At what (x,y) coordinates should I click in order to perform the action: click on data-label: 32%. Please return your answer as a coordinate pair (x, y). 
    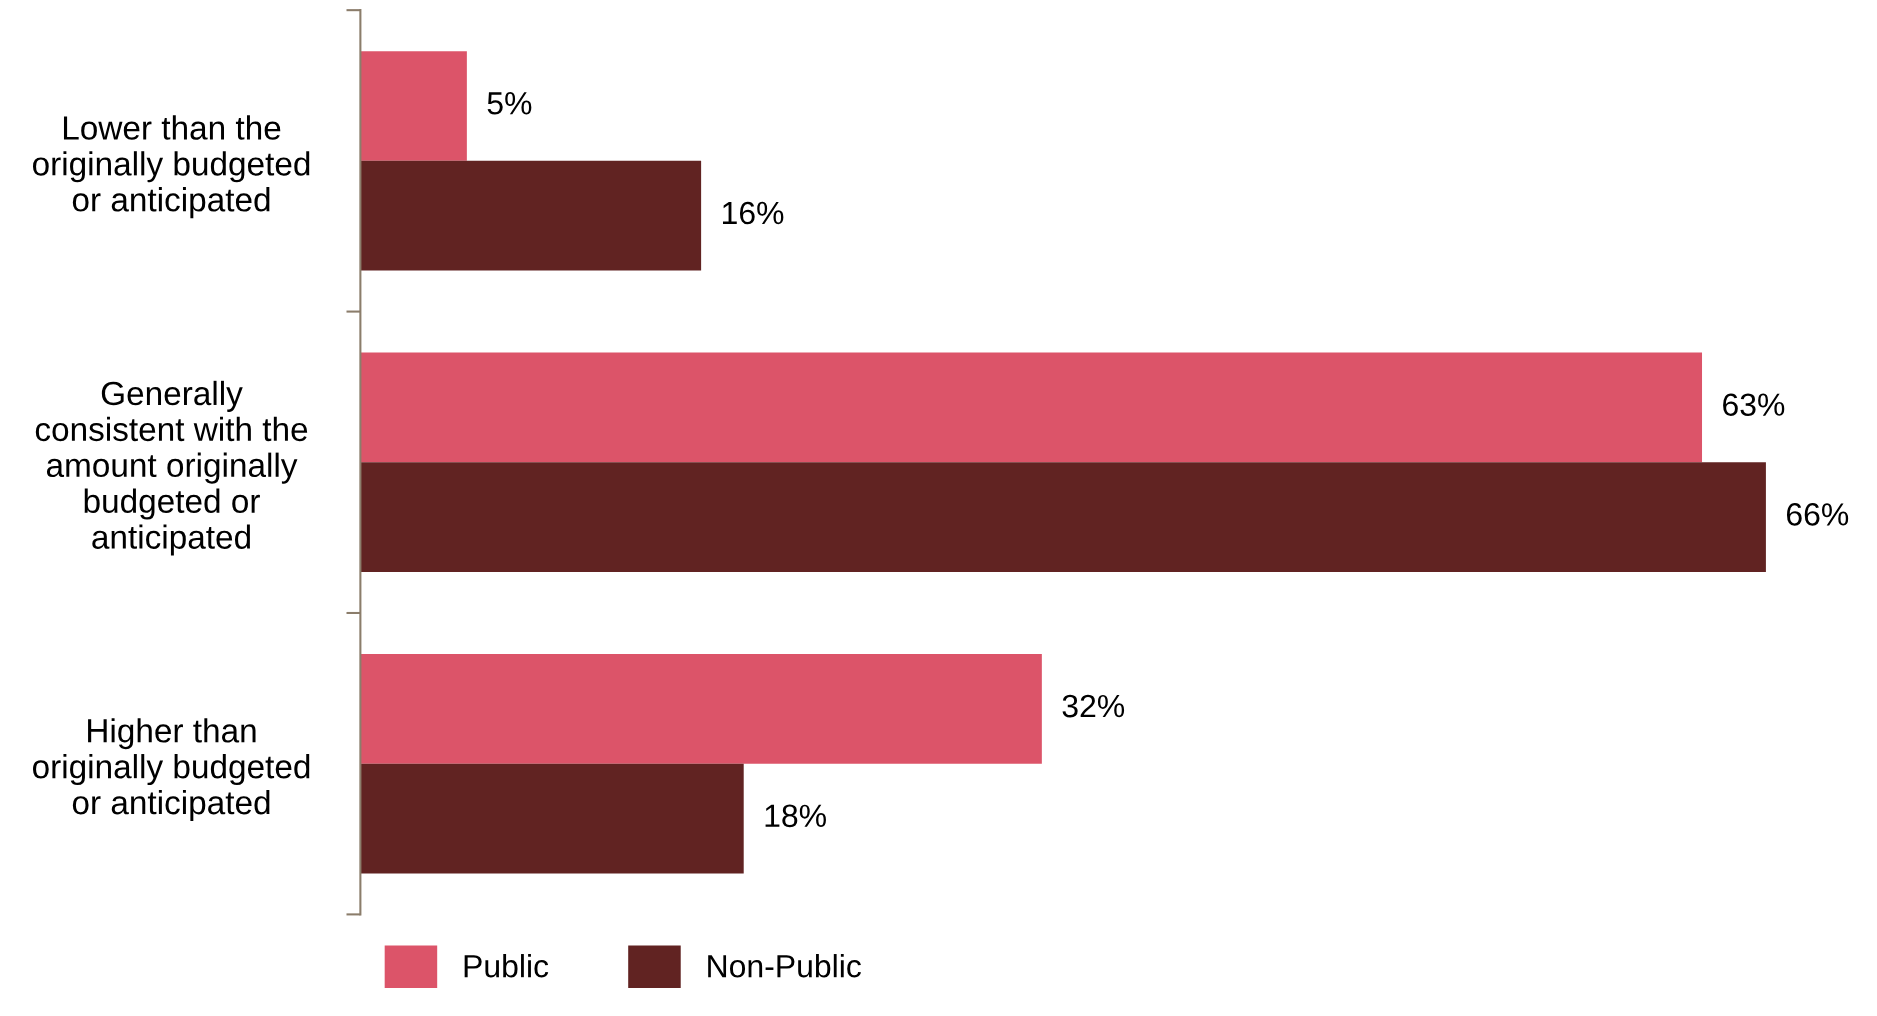
    Looking at the image, I should click on (1093, 706).